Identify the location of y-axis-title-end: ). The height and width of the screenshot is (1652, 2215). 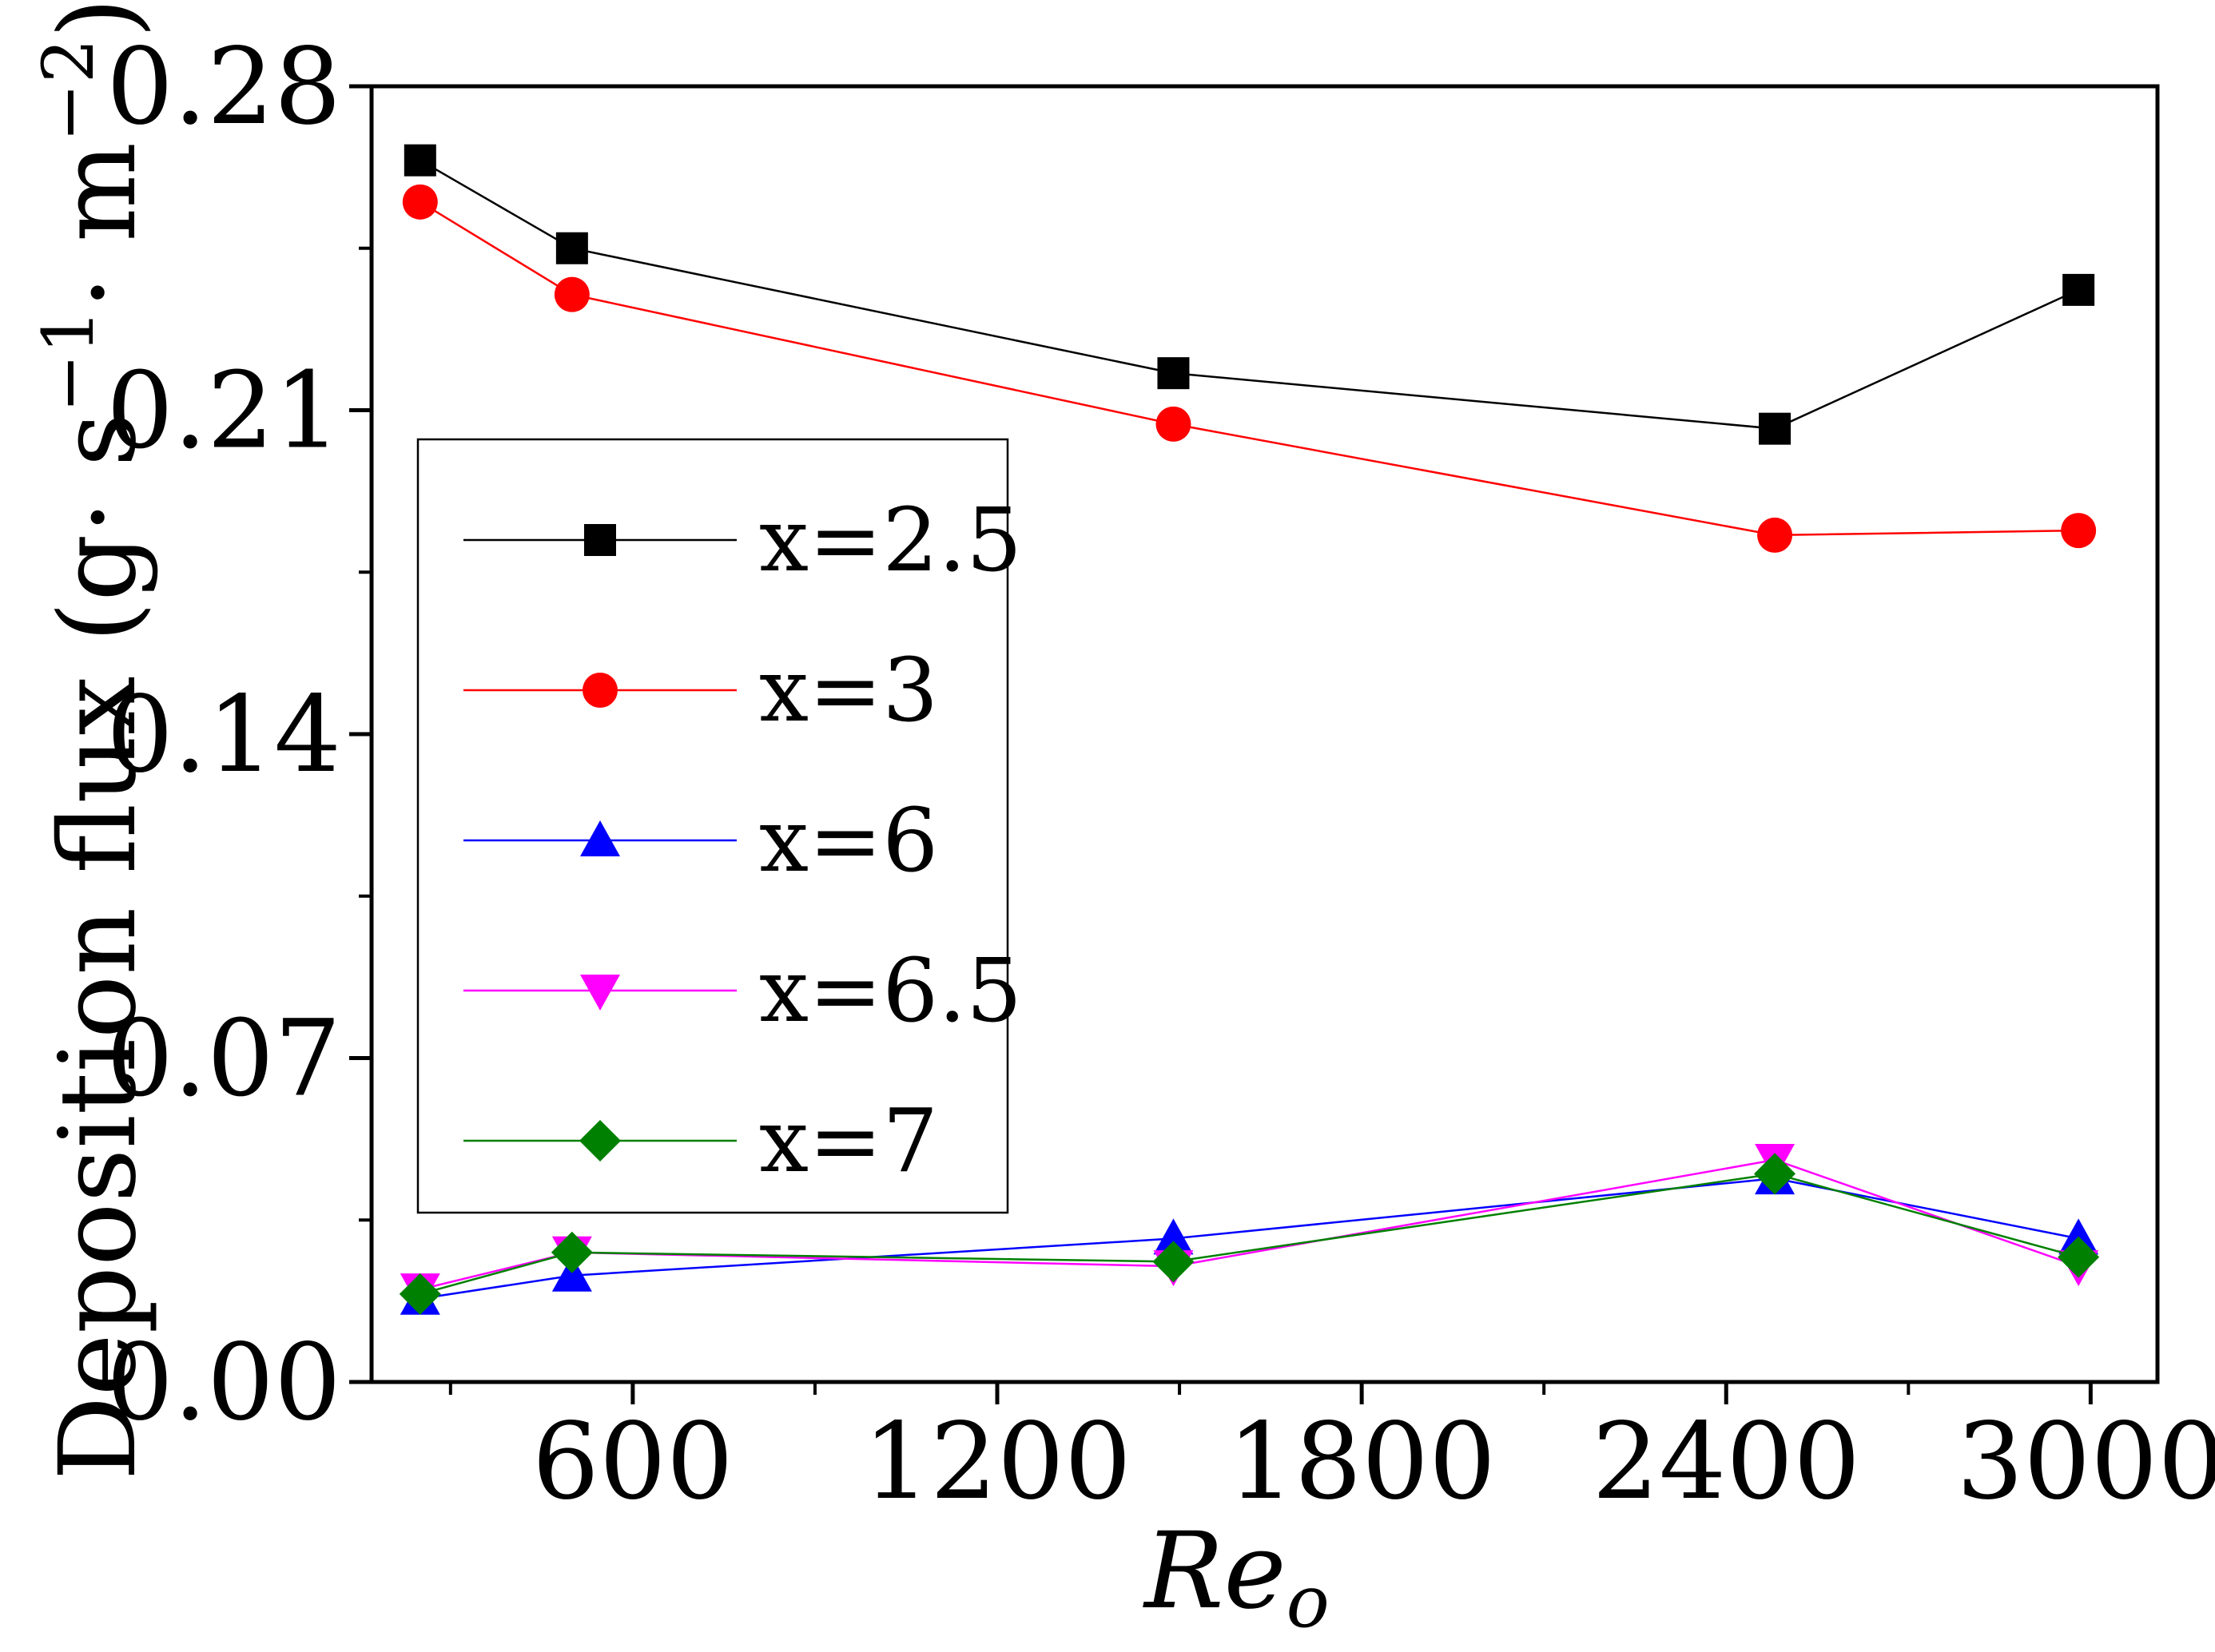
(98, 19).